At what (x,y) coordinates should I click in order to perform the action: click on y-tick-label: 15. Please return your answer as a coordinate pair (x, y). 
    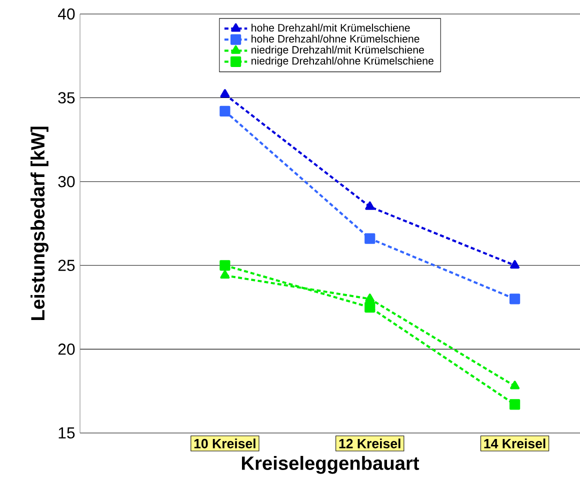
    Looking at the image, I should click on (66, 433).